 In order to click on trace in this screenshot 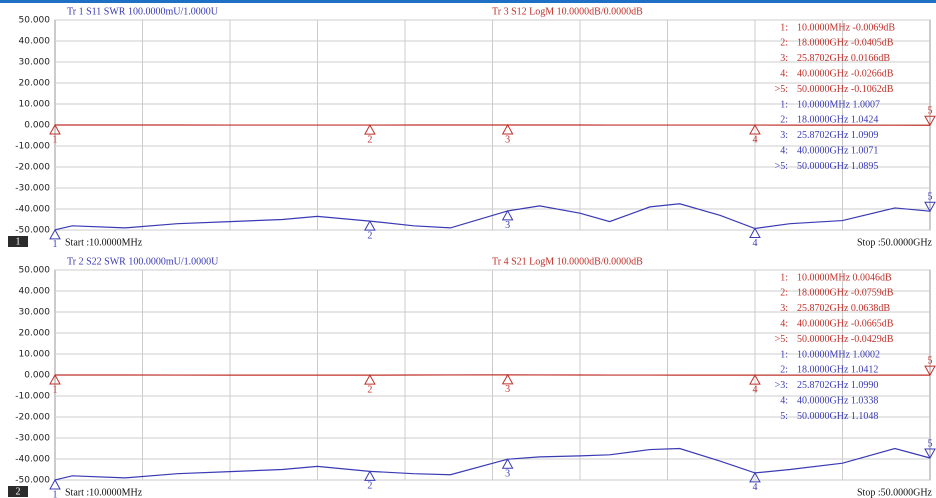, I will do `click(492, 217)`.